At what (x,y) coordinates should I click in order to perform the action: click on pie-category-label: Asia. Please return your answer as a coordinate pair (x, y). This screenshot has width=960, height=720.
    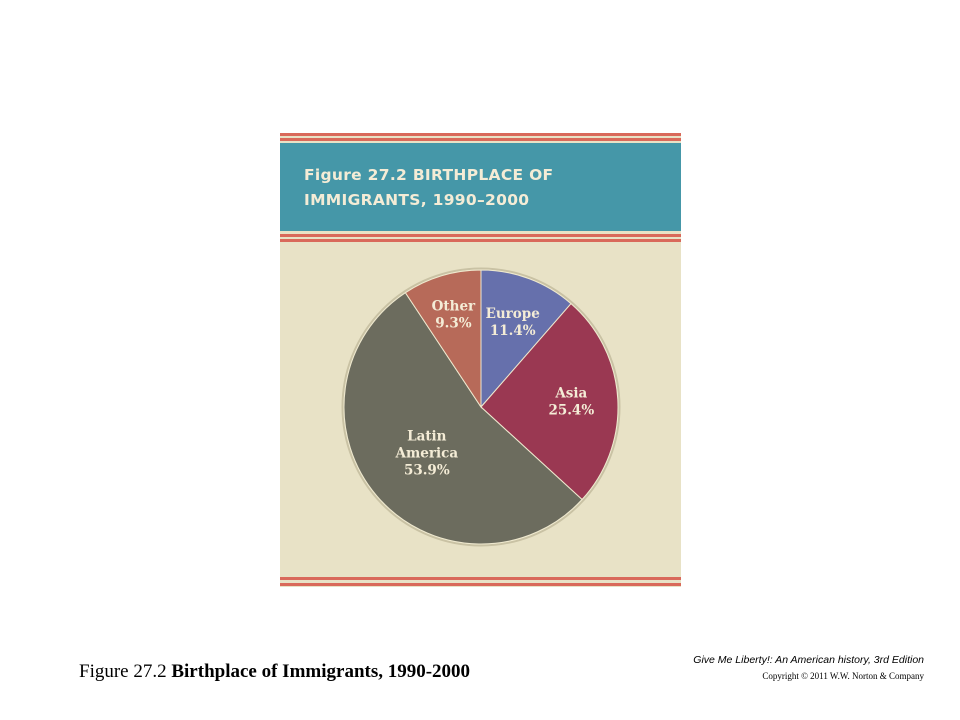
    Looking at the image, I should click on (570, 393).